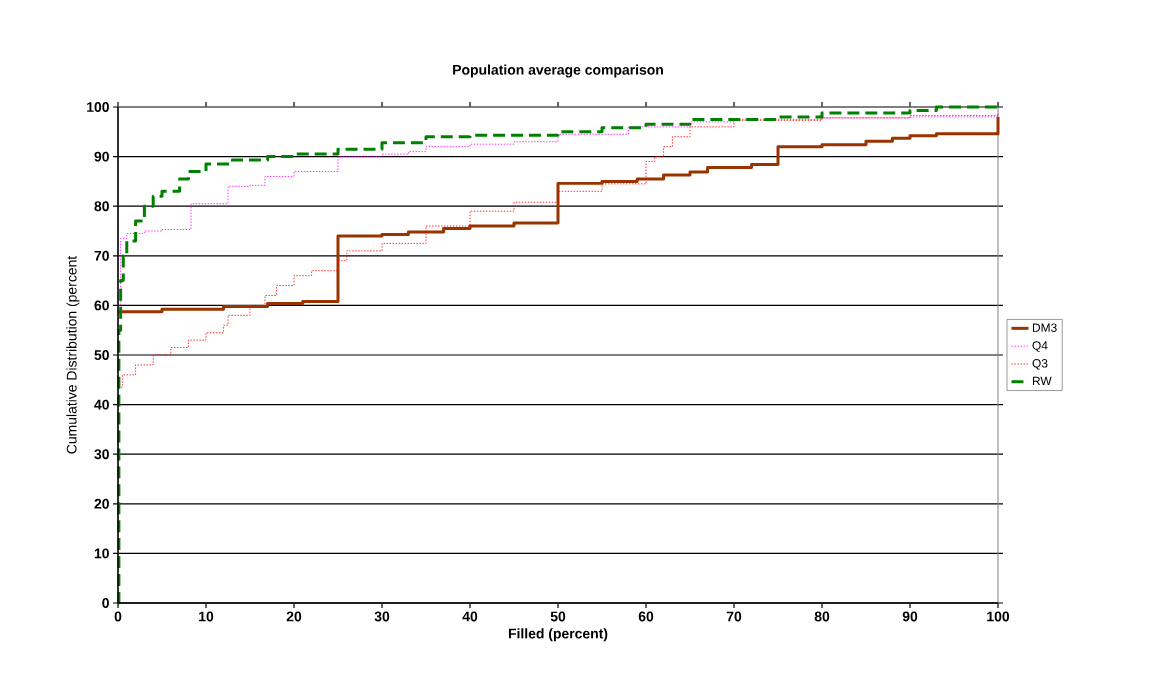  What do you see at coordinates (910, 616) in the screenshot?
I see `x-tick-label: 90` at bounding box center [910, 616].